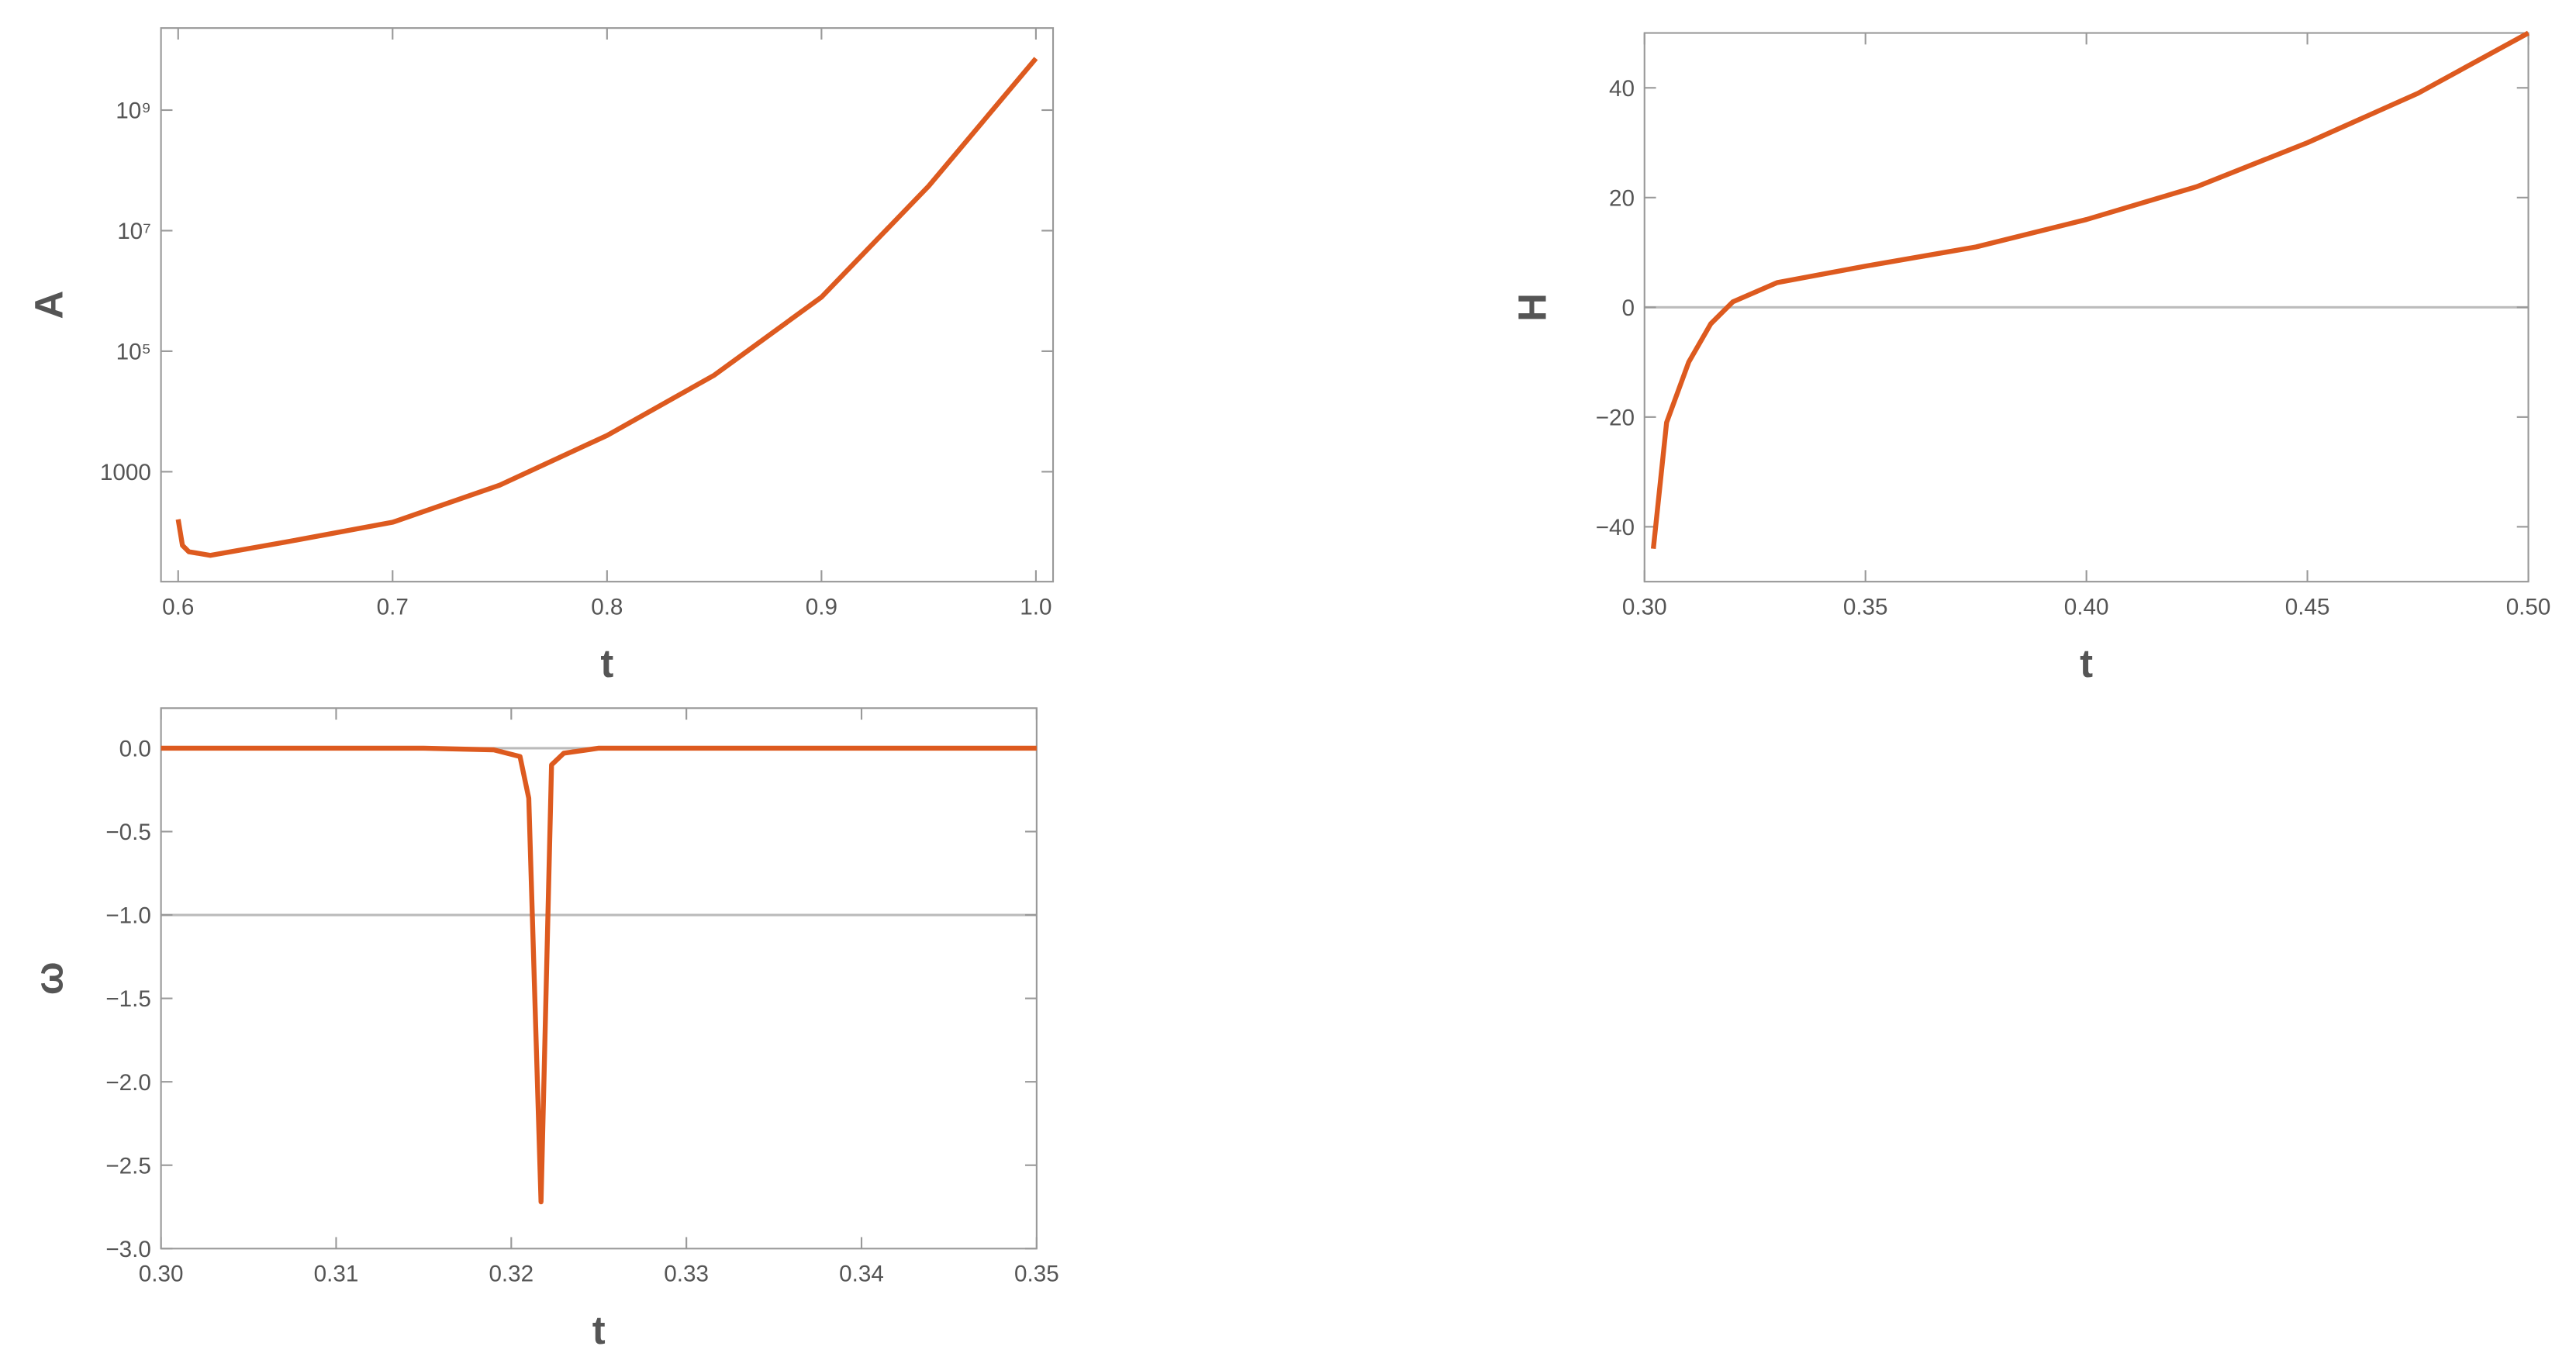 The height and width of the screenshot is (1367, 2576). What do you see at coordinates (1622, 198) in the screenshot?
I see `y-tick-label: 20` at bounding box center [1622, 198].